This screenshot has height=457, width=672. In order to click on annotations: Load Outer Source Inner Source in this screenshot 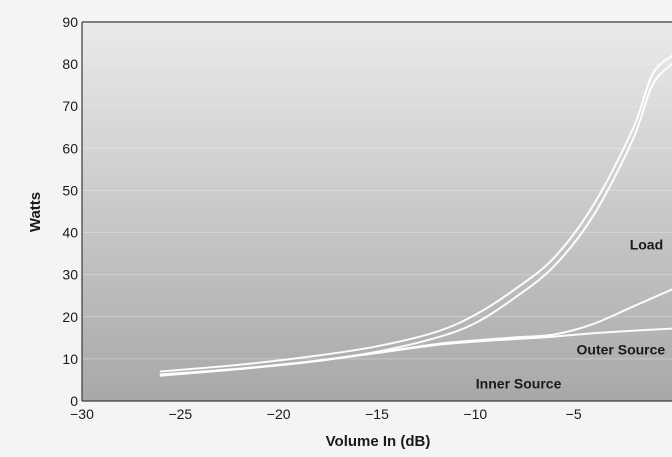, I will do `click(571, 313)`.